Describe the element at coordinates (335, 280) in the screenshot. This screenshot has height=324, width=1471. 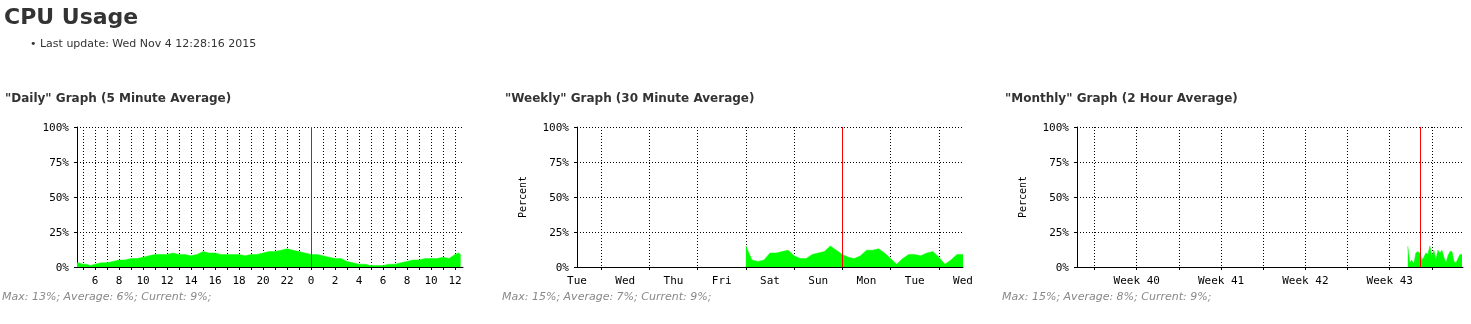
I see `x-tick-label: 2` at that location.